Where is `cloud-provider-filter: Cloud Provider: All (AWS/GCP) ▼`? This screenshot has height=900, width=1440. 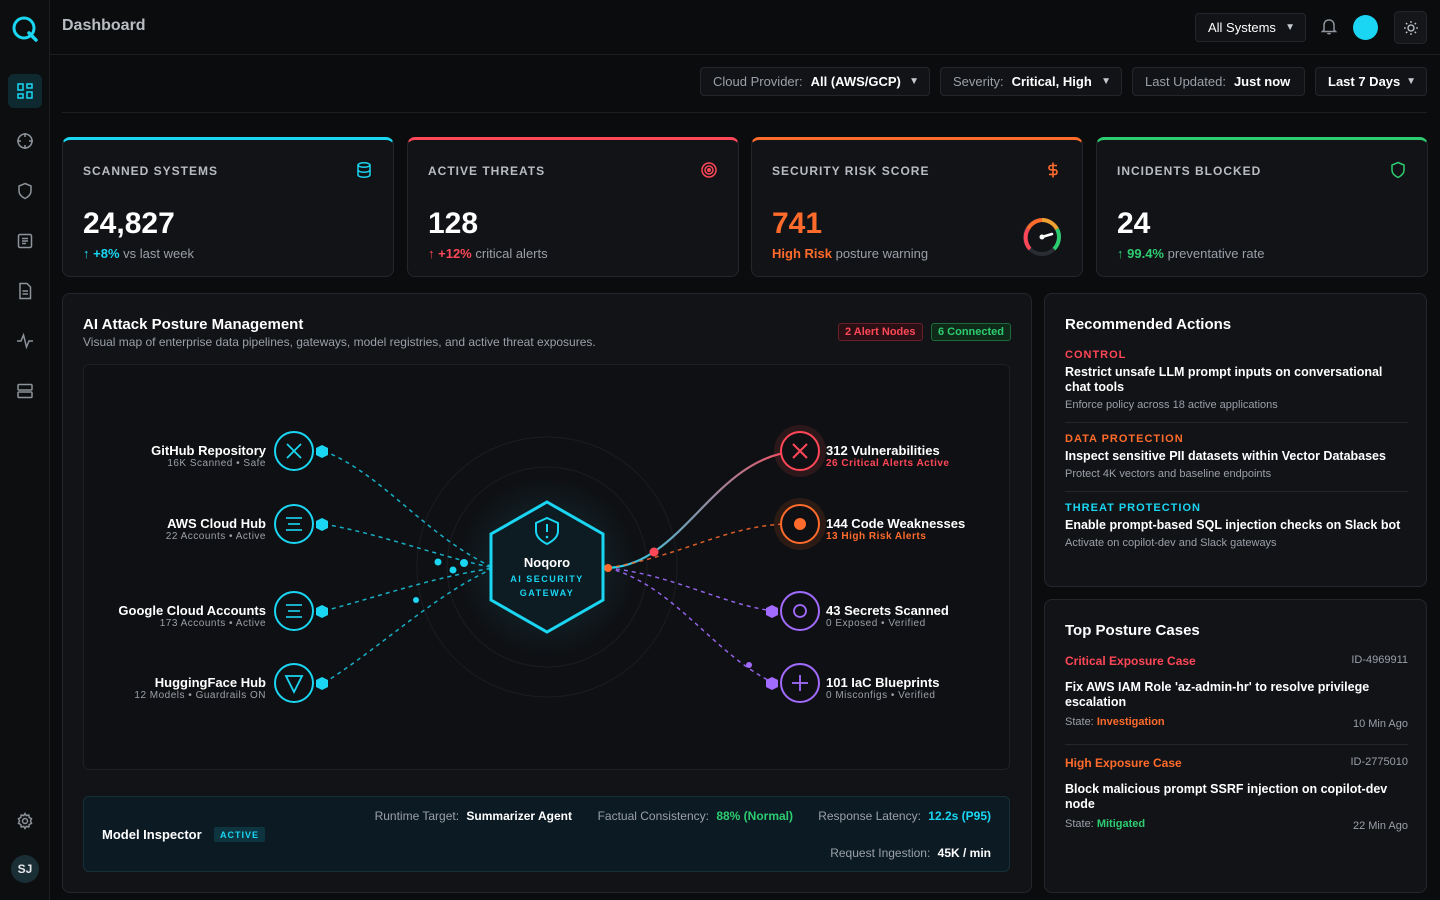 cloud-provider-filter: Cloud Provider: All (AWS/GCP) ▼ is located at coordinates (815, 81).